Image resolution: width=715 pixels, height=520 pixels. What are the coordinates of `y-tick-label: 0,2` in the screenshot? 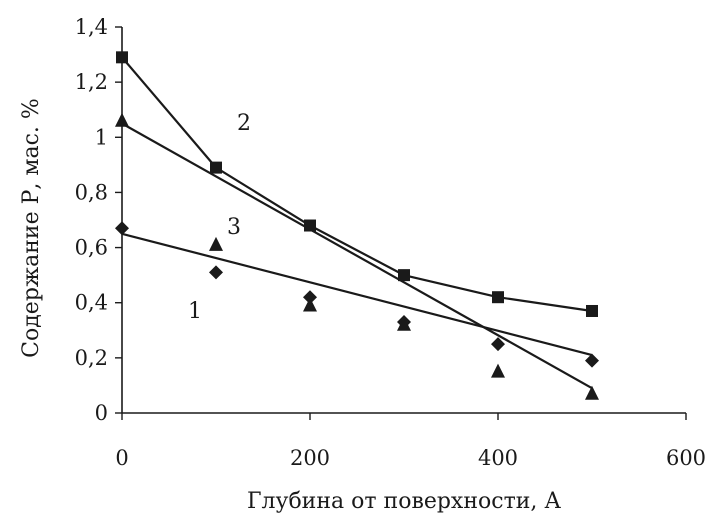 It's located at (91, 358).